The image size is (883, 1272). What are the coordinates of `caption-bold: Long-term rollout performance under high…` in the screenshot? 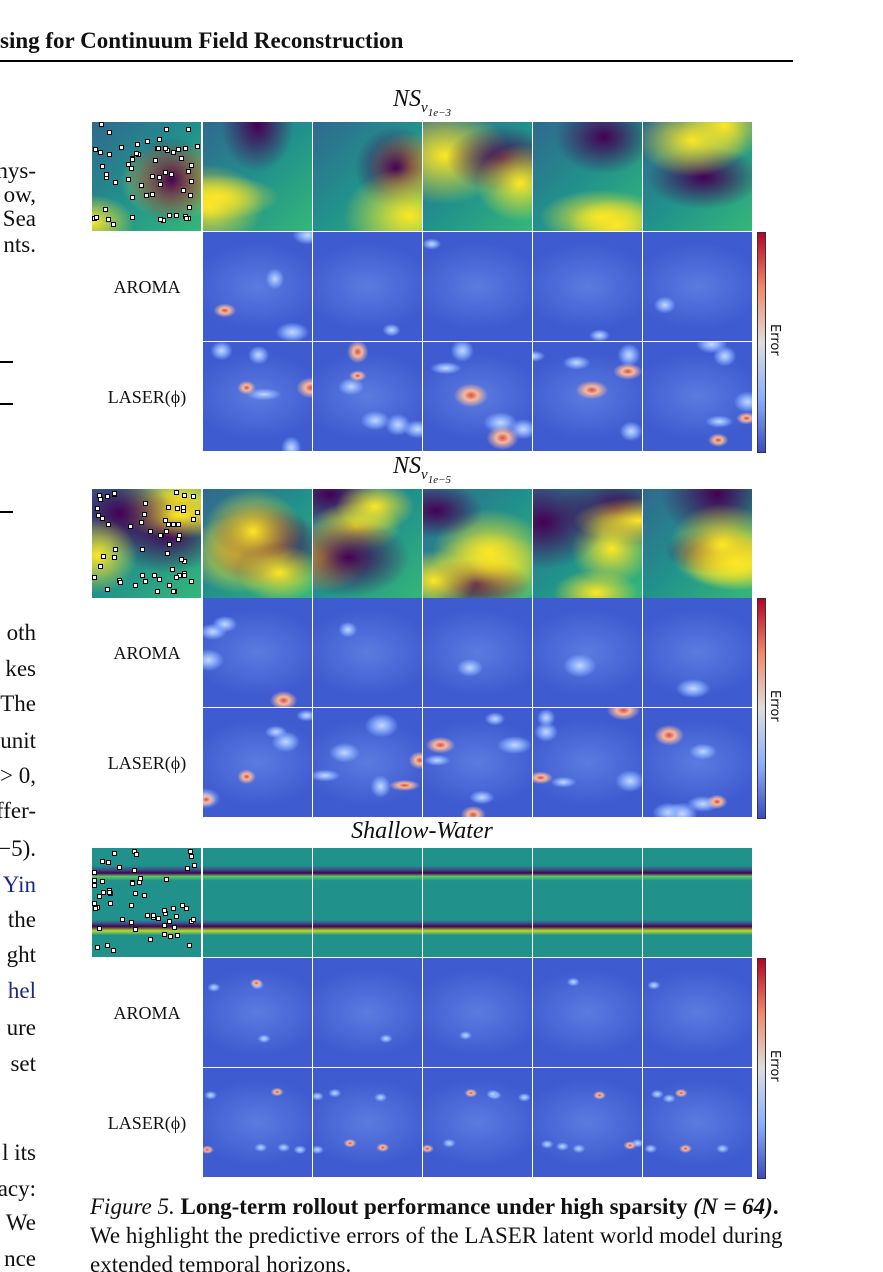 It's located at (434, 1206).